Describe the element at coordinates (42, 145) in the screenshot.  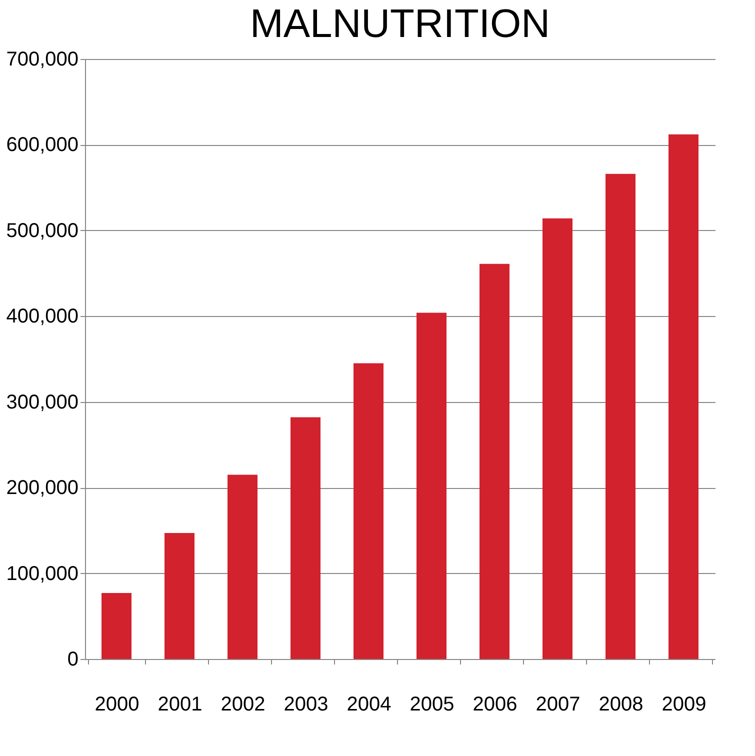
I see `y-tick-label: 600,000` at that location.